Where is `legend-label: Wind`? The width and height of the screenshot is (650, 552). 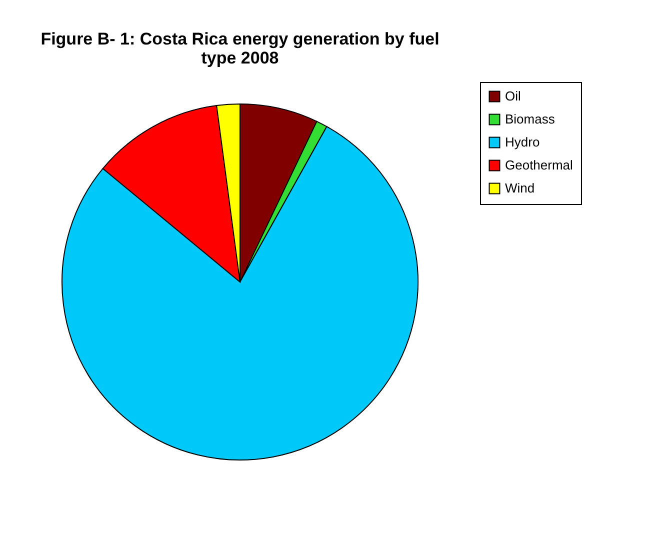
legend-label: Wind is located at coordinates (520, 188).